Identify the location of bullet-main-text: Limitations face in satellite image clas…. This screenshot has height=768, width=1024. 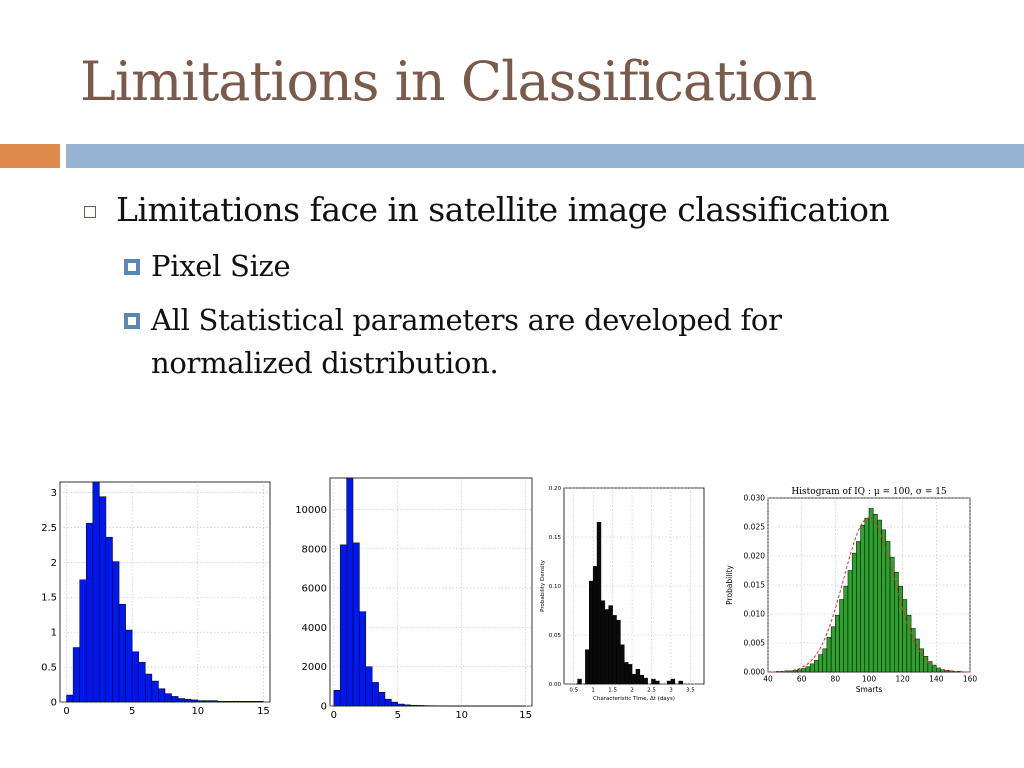
(503, 209).